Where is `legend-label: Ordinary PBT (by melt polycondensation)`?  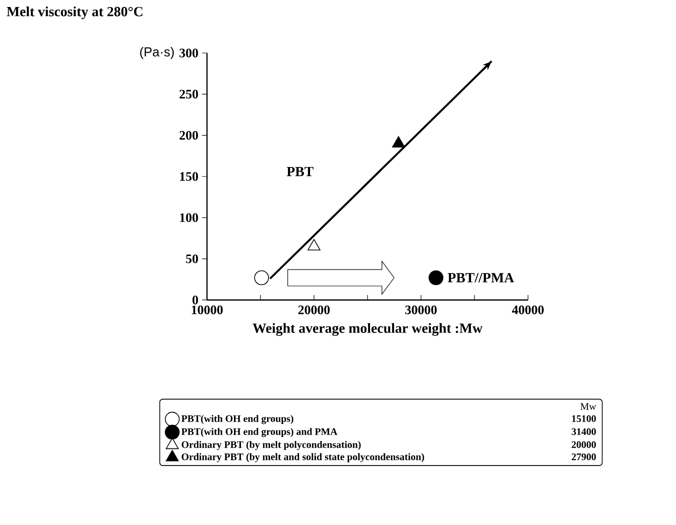
legend-label: Ordinary PBT (by melt polycondensation) is located at coordinates (271, 445).